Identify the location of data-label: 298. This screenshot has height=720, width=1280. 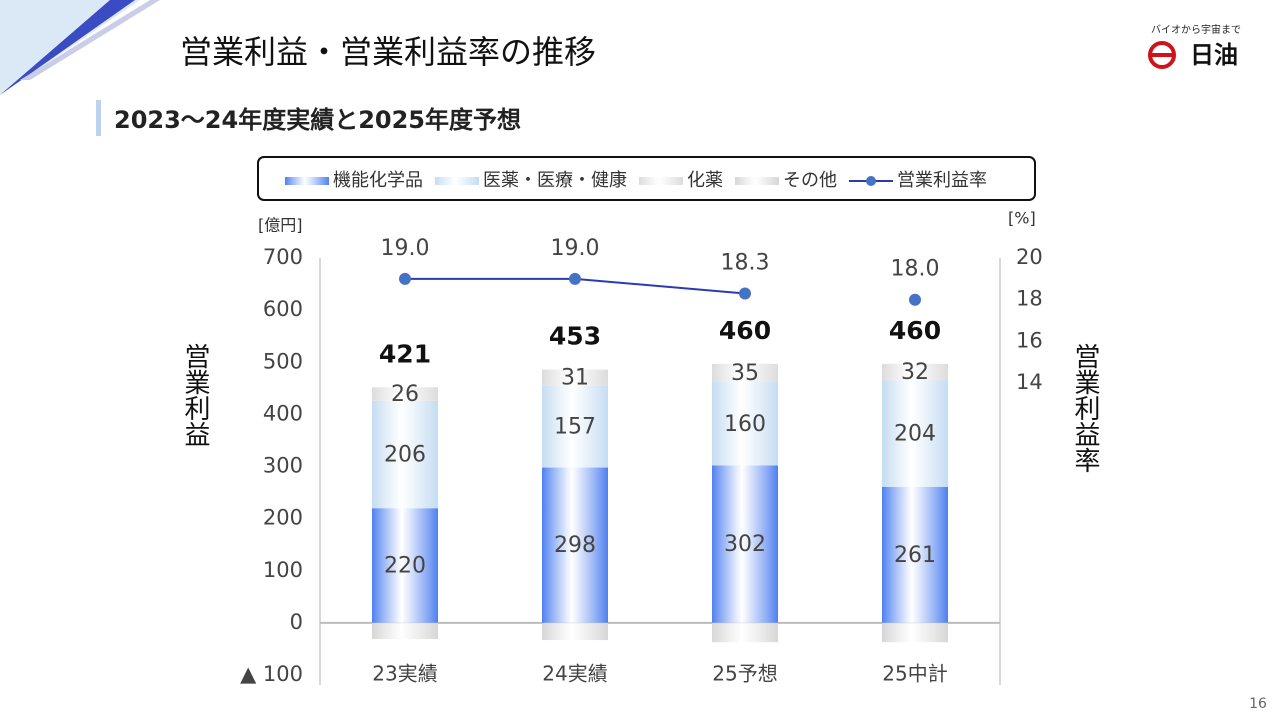
(575, 545).